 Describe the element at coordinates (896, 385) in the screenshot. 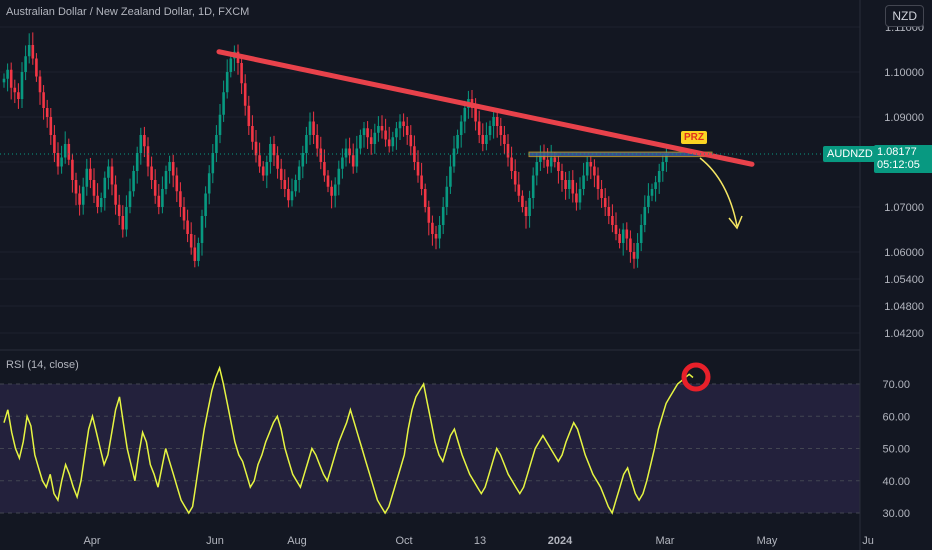

I see `rsi-tick-label: 70.00` at that location.